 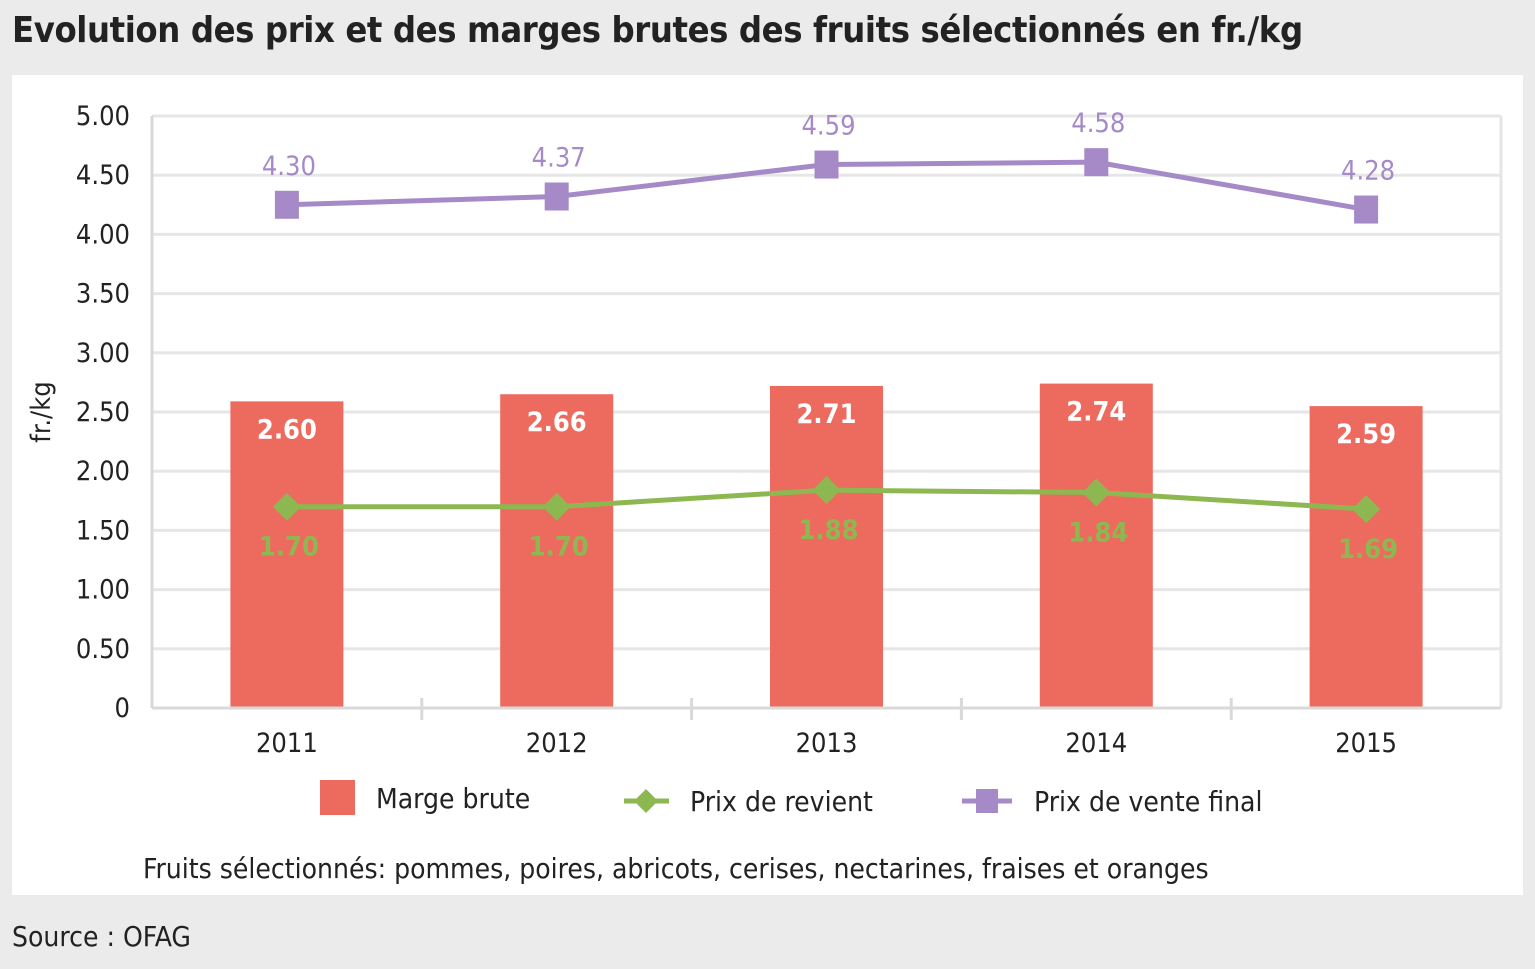 I want to click on x-tick-label: 2015, so click(x=1366, y=743).